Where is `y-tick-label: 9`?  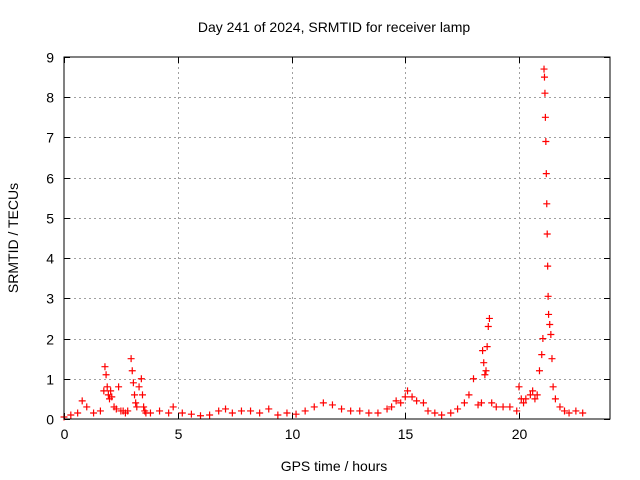
y-tick-label: 9 is located at coordinates (50, 58).